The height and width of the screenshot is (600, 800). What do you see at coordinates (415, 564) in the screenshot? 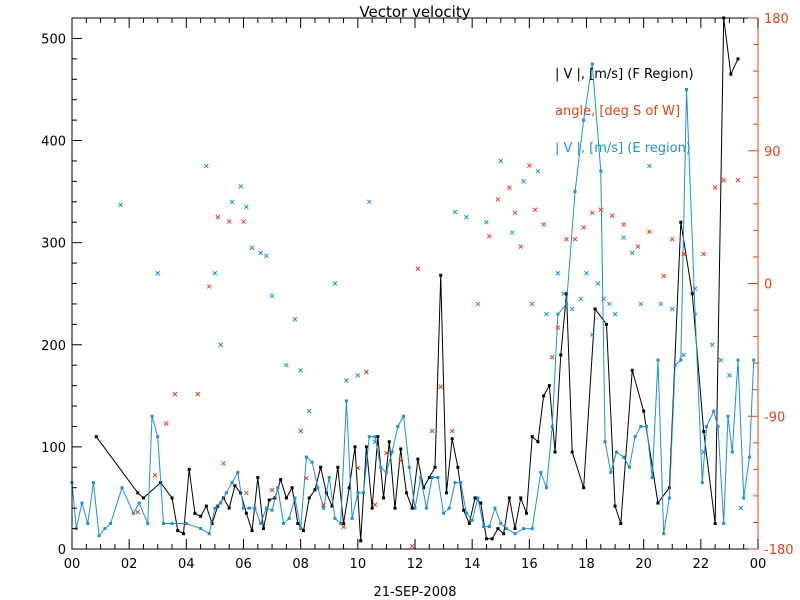
I see `x-tick-label: 12` at bounding box center [415, 564].